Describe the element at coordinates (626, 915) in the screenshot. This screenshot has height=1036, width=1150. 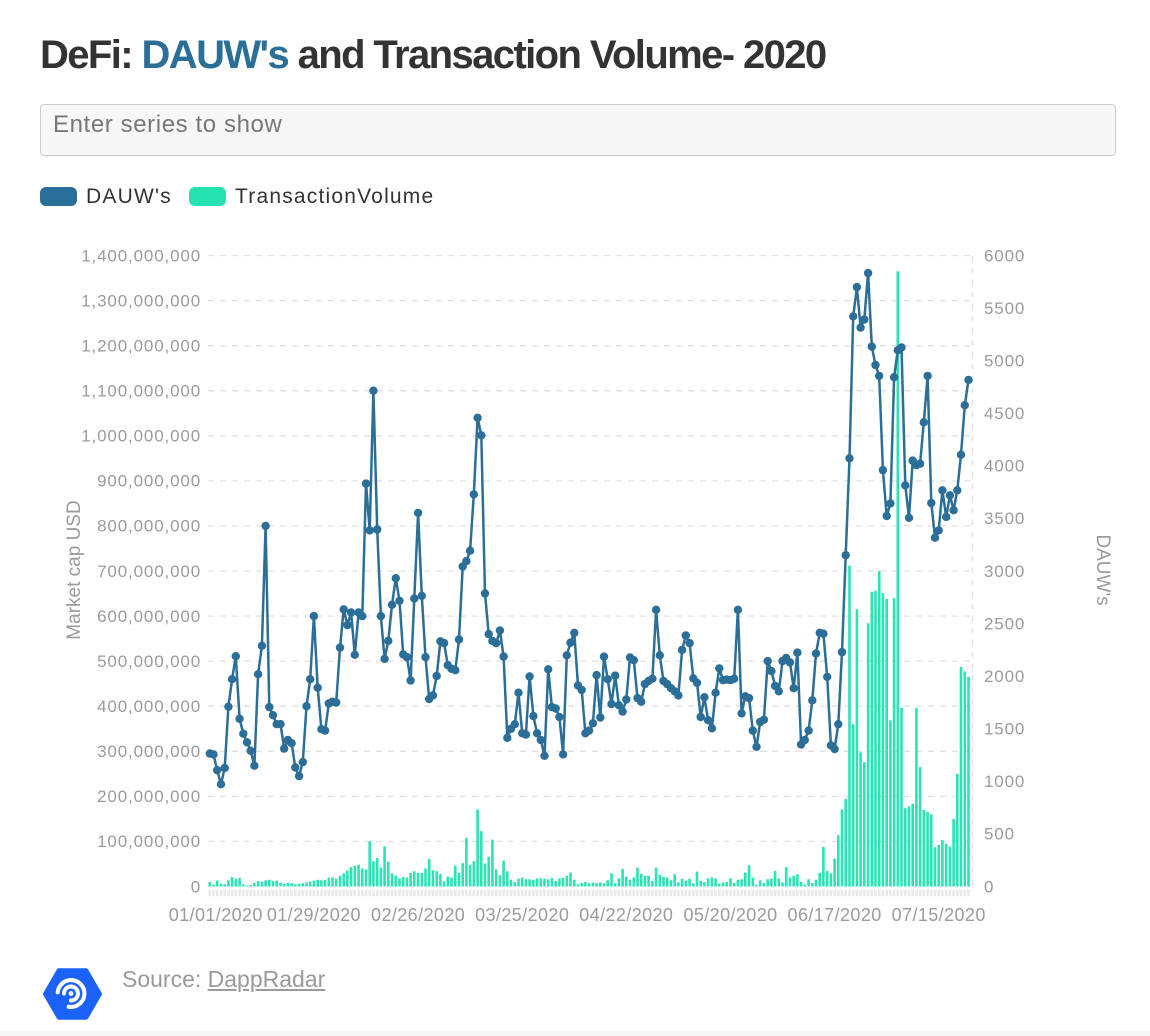
I see `svg-text: 04/22/2020` at that location.